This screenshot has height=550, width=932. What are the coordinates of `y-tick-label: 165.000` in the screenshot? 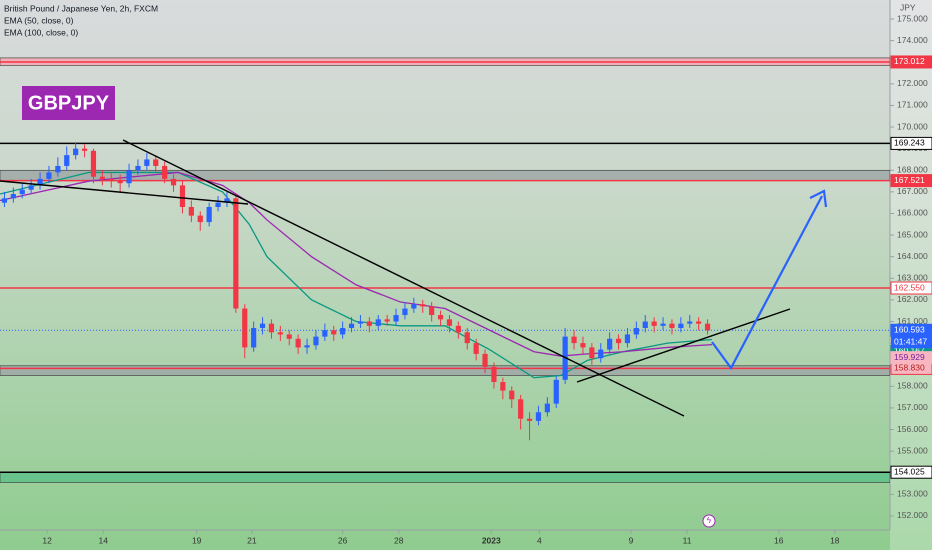 It's located at (912, 234).